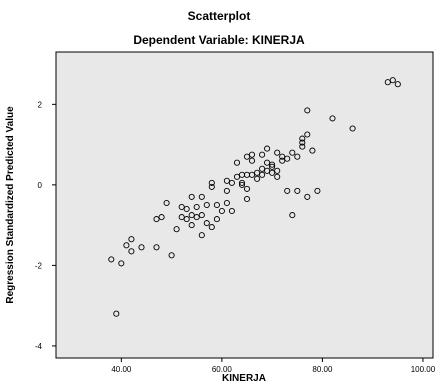 The width and height of the screenshot is (438, 386). Describe the element at coordinates (10, 205) in the screenshot. I see `y-axis-label: Regression Standardized Predicted Value` at that location.